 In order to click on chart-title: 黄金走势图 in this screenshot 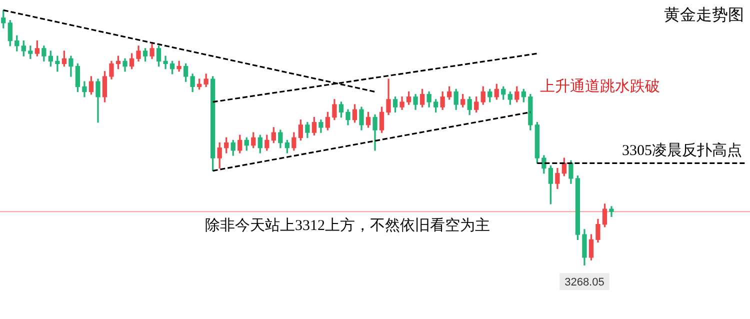, I will do `click(704, 15)`.